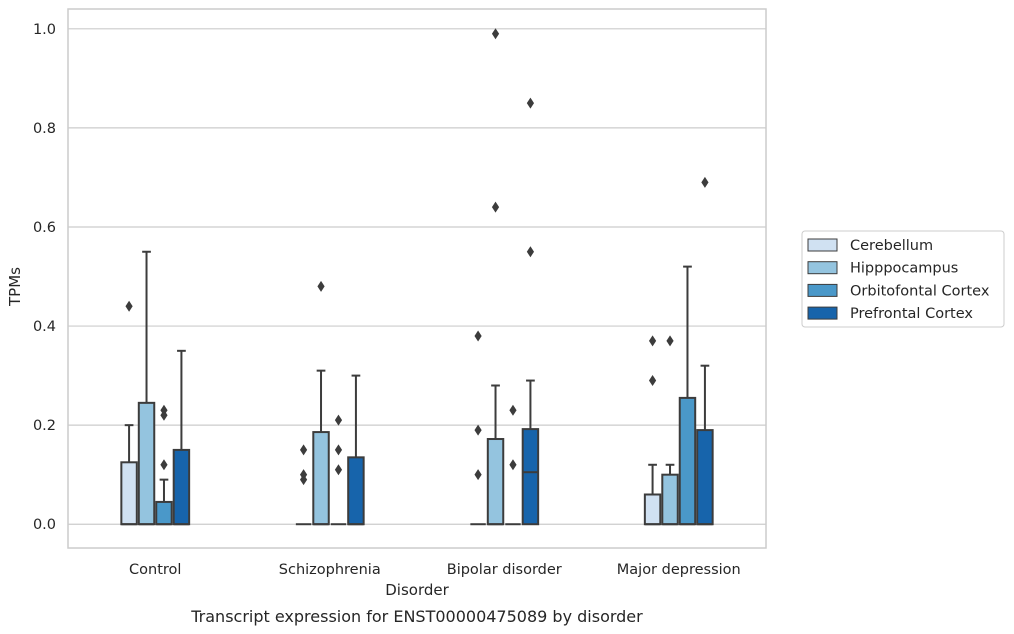  I want to click on legend-entry: Prefrontal Cortex, so click(911, 314).